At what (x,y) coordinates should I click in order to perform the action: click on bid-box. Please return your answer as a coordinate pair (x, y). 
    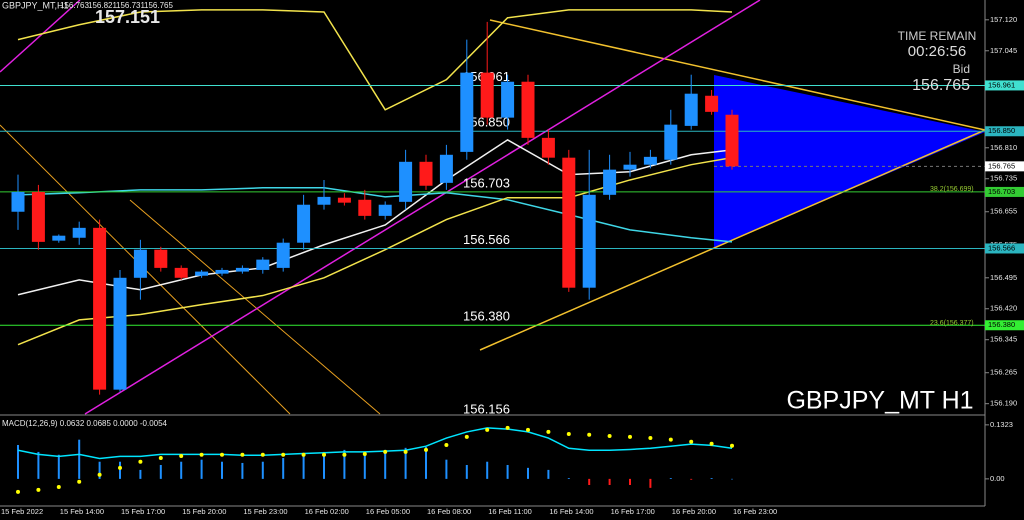
    Looking at the image, I should click on (1004, 166).